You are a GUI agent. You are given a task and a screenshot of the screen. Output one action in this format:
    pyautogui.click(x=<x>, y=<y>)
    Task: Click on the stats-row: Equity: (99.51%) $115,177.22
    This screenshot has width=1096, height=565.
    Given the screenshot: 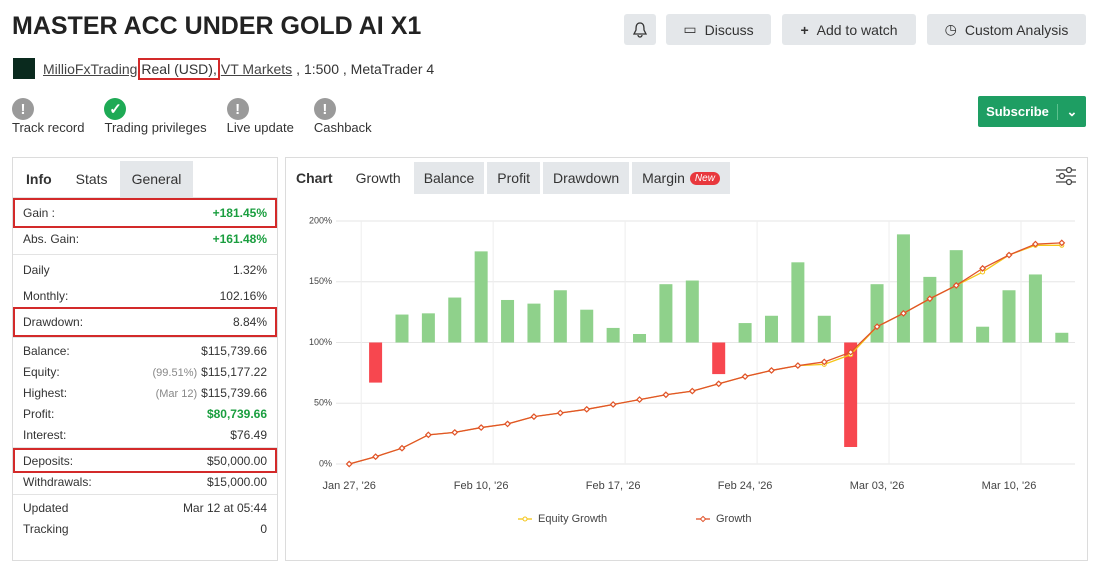 What is the action you would take?
    pyautogui.click(x=145, y=371)
    